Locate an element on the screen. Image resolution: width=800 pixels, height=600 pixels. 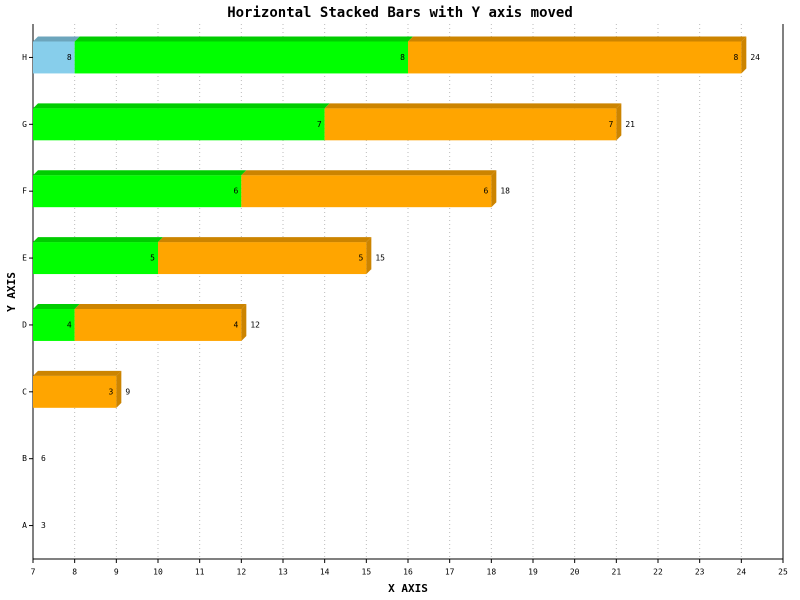
x-tick-label: 20 is located at coordinates (575, 572).